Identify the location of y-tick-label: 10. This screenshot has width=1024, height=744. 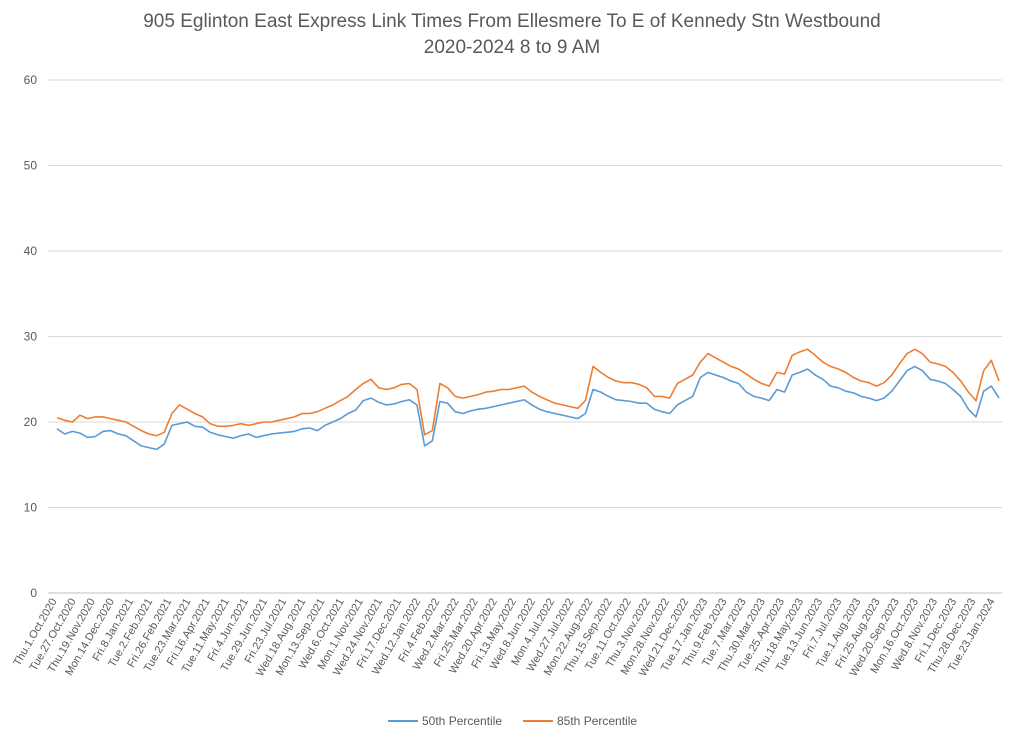
(31, 508).